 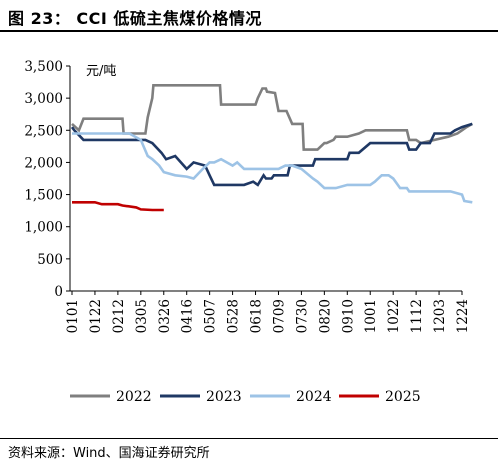 What do you see at coordinates (224, 397) in the screenshot?
I see `legend-label-2023: 2023` at bounding box center [224, 397].